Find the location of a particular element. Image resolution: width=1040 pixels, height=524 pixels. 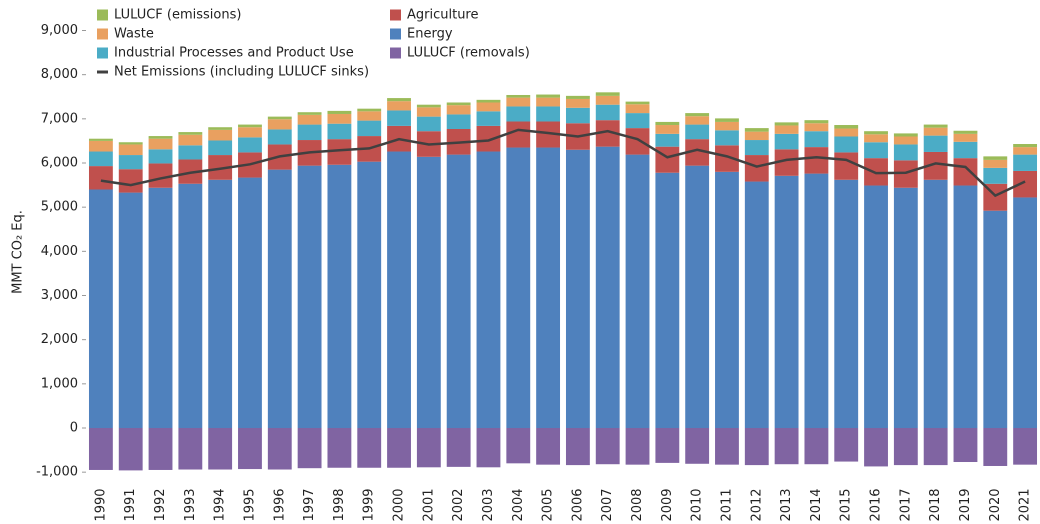

y-tick-label: 7,000 is located at coordinates (59, 118).